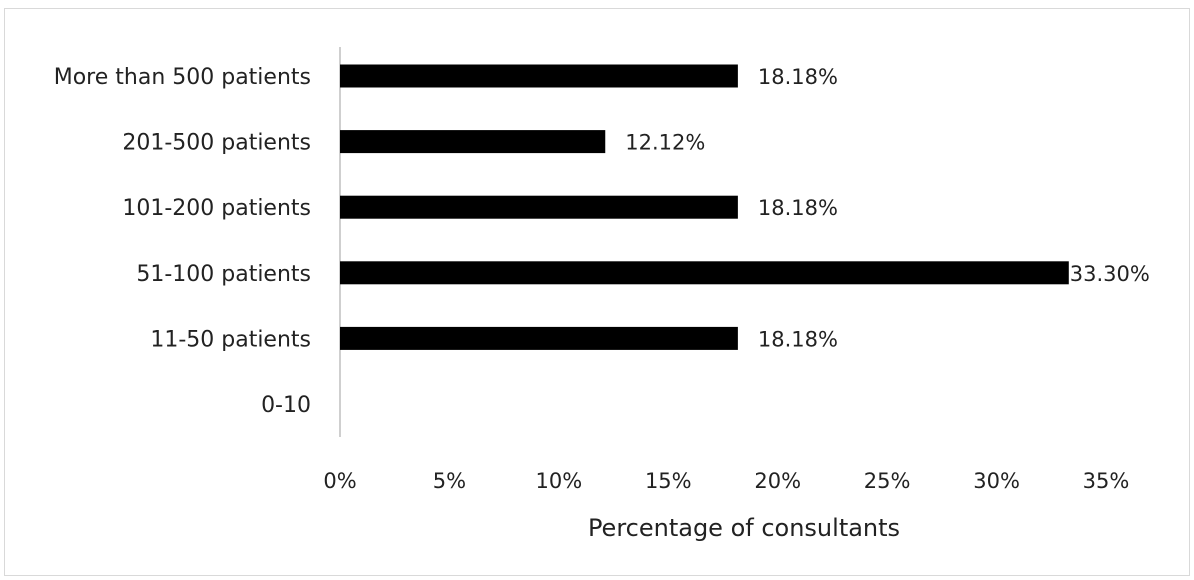 This screenshot has height=580, width=1194. I want to click on category-label-11-50-patients: 11-50 patients, so click(230, 339).